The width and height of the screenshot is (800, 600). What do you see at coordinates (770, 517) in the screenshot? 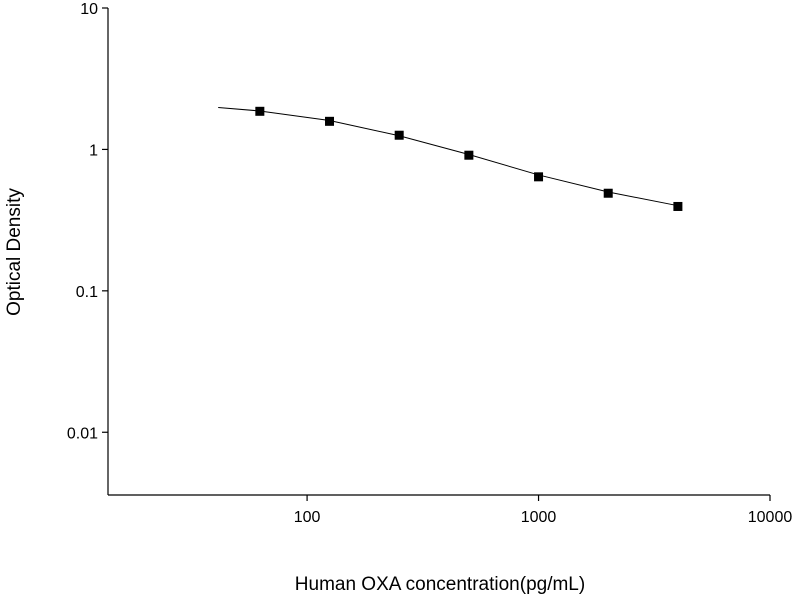
I see `x-tick-label: 10000` at bounding box center [770, 517].